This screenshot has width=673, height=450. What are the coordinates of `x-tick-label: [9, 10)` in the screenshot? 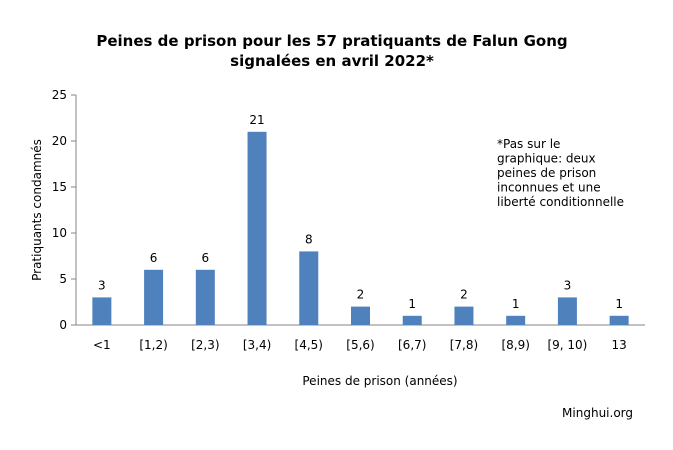 It's located at (567, 345).